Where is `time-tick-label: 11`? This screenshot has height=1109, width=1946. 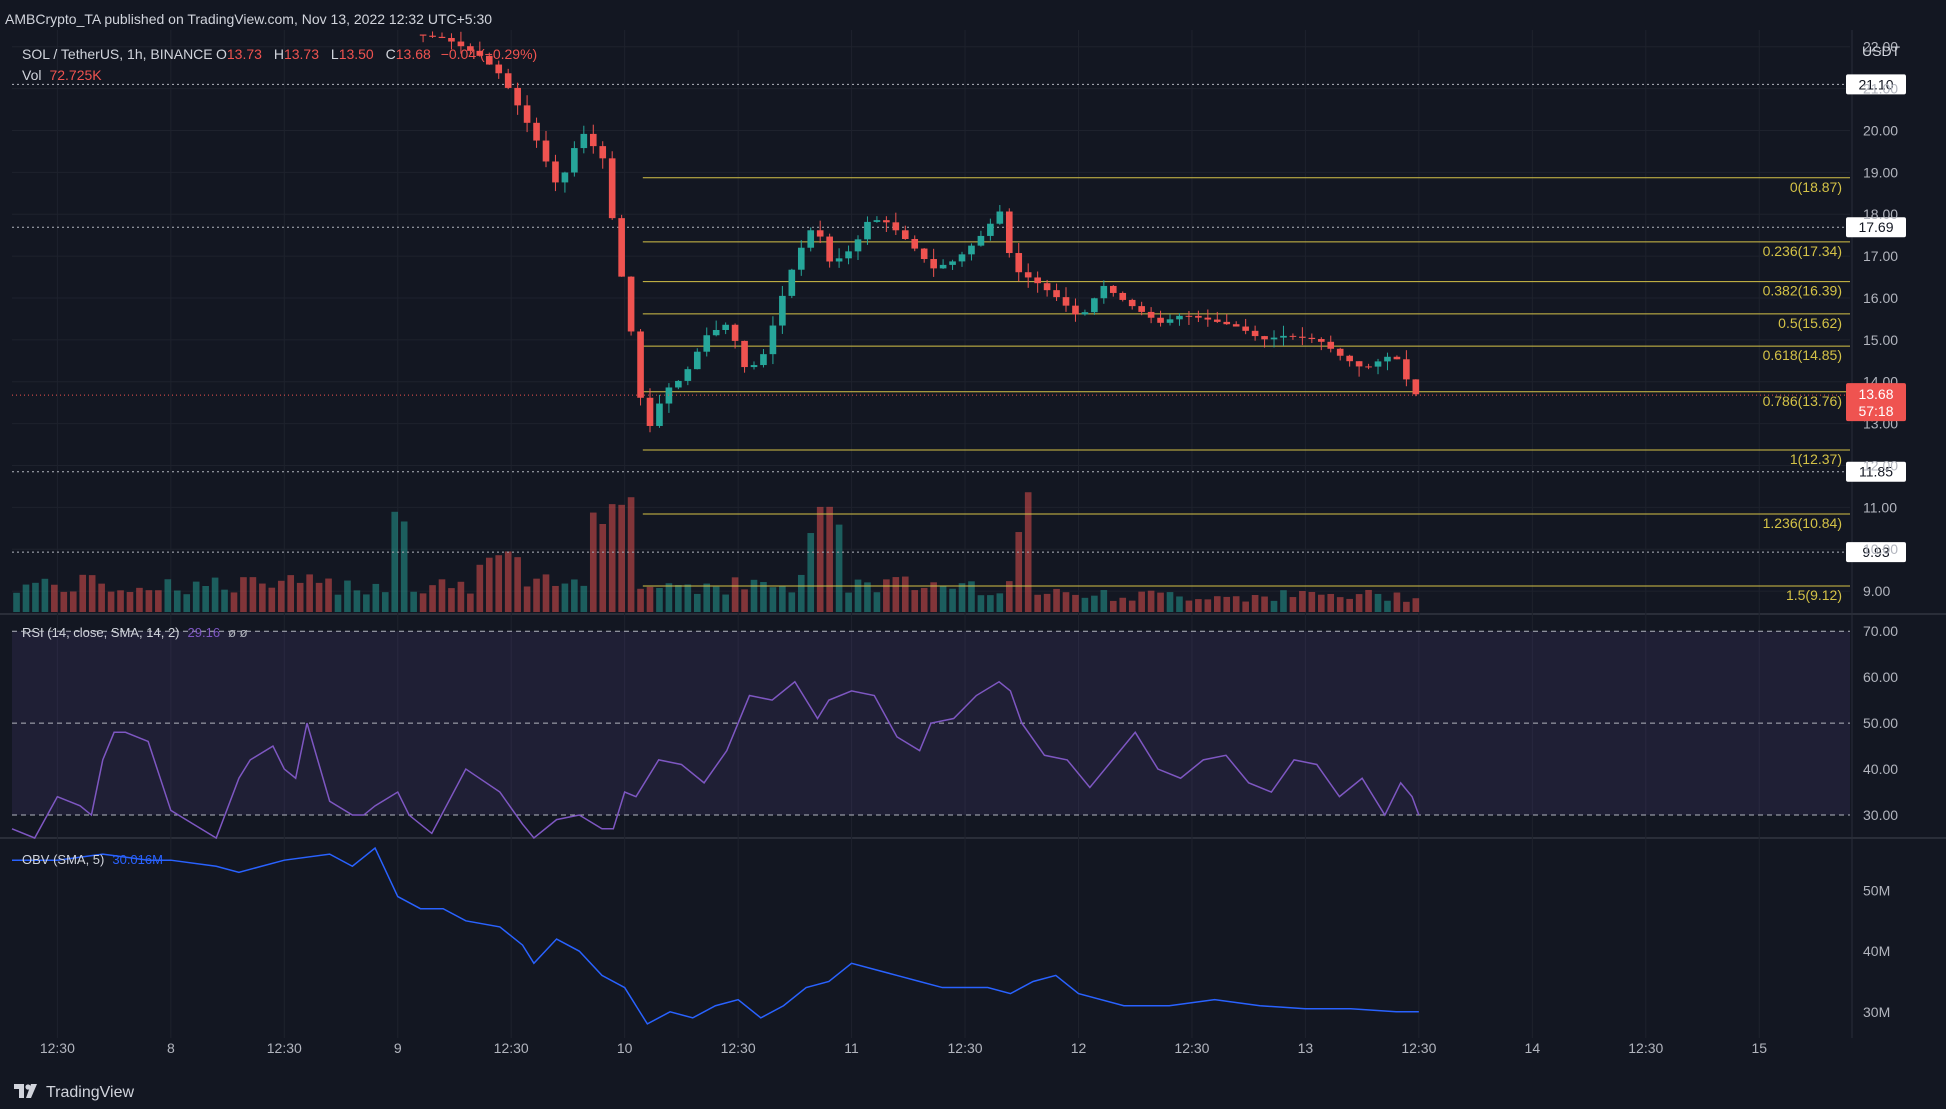 time-tick-label: 11 is located at coordinates (851, 1048).